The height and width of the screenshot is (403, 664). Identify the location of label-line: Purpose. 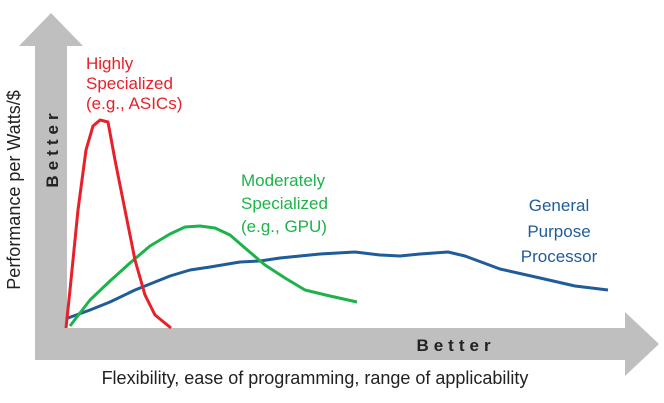
(558, 231).